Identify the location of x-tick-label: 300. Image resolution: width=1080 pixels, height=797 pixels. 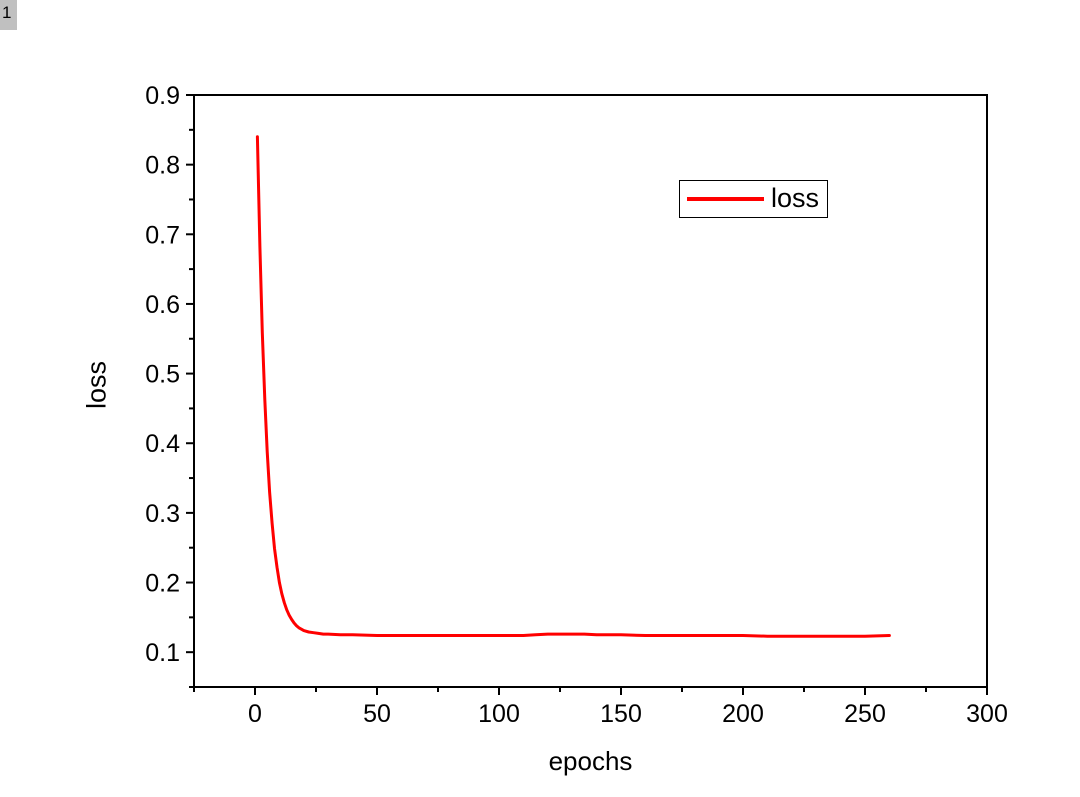
(987, 714).